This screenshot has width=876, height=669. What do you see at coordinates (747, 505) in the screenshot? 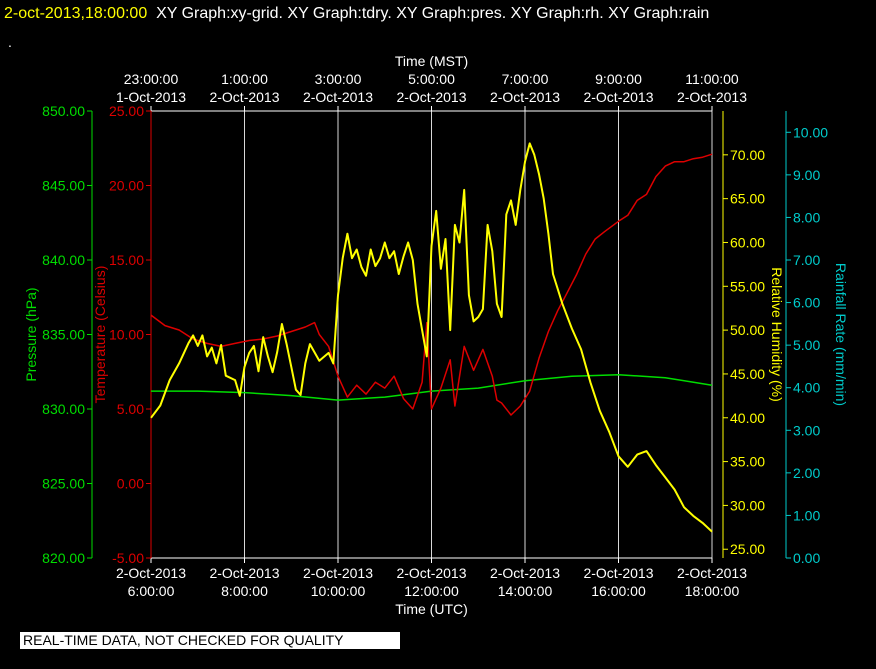
I see `humidity-tick-label-1: 30.00` at bounding box center [747, 505].